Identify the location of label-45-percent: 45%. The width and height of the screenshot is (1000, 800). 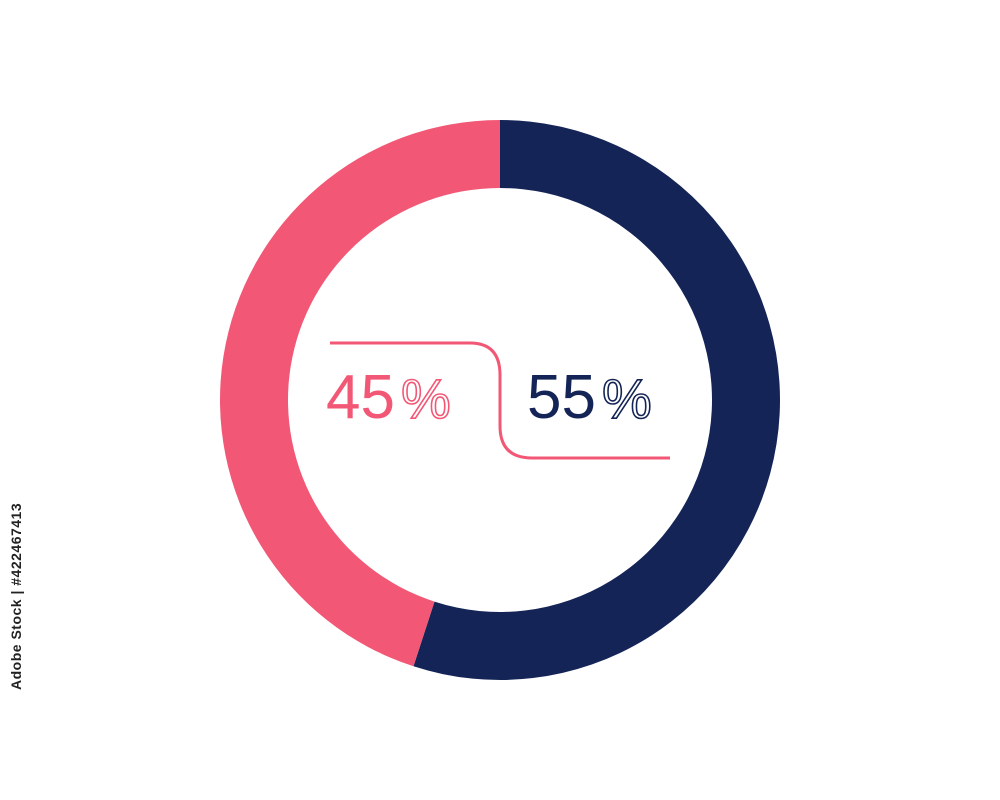
(388, 397).